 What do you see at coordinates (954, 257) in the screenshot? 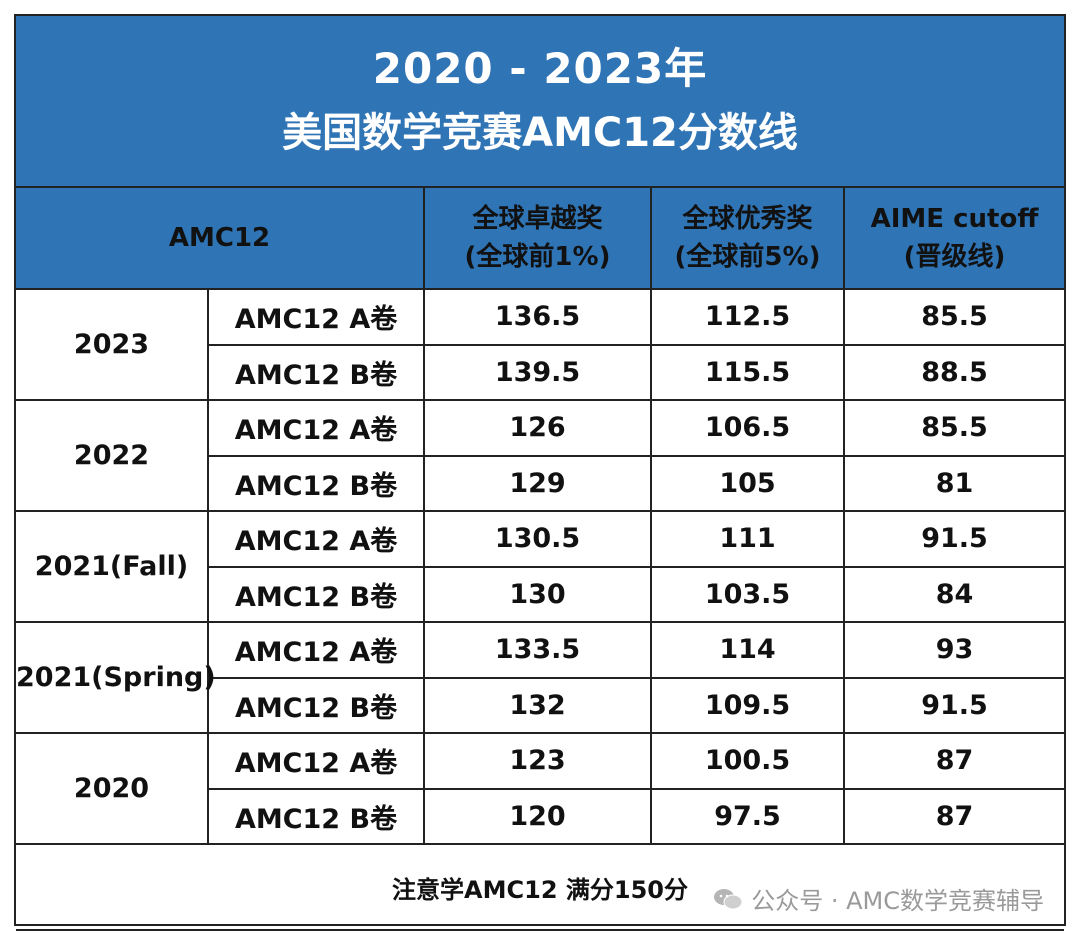
I see `header-aime-sub: (晋级线)` at bounding box center [954, 257].